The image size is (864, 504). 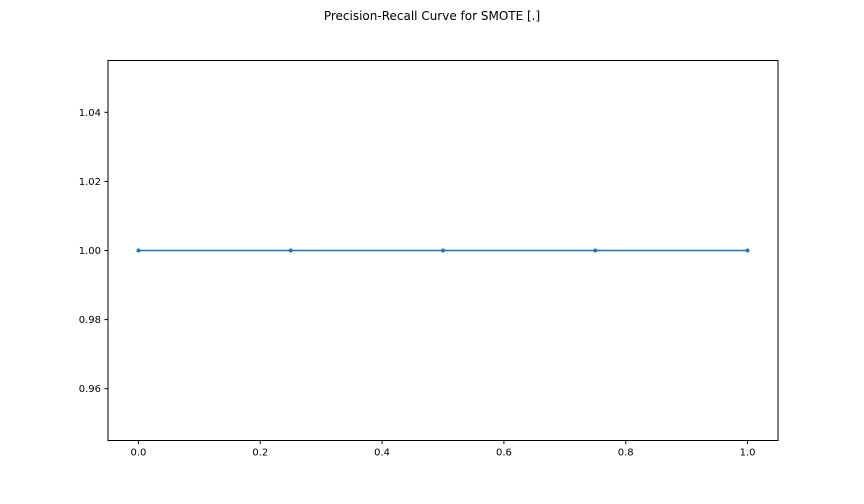 What do you see at coordinates (432, 16) in the screenshot?
I see `chart-title: Precision-Recall Curve for SMOTE [.]` at bounding box center [432, 16].